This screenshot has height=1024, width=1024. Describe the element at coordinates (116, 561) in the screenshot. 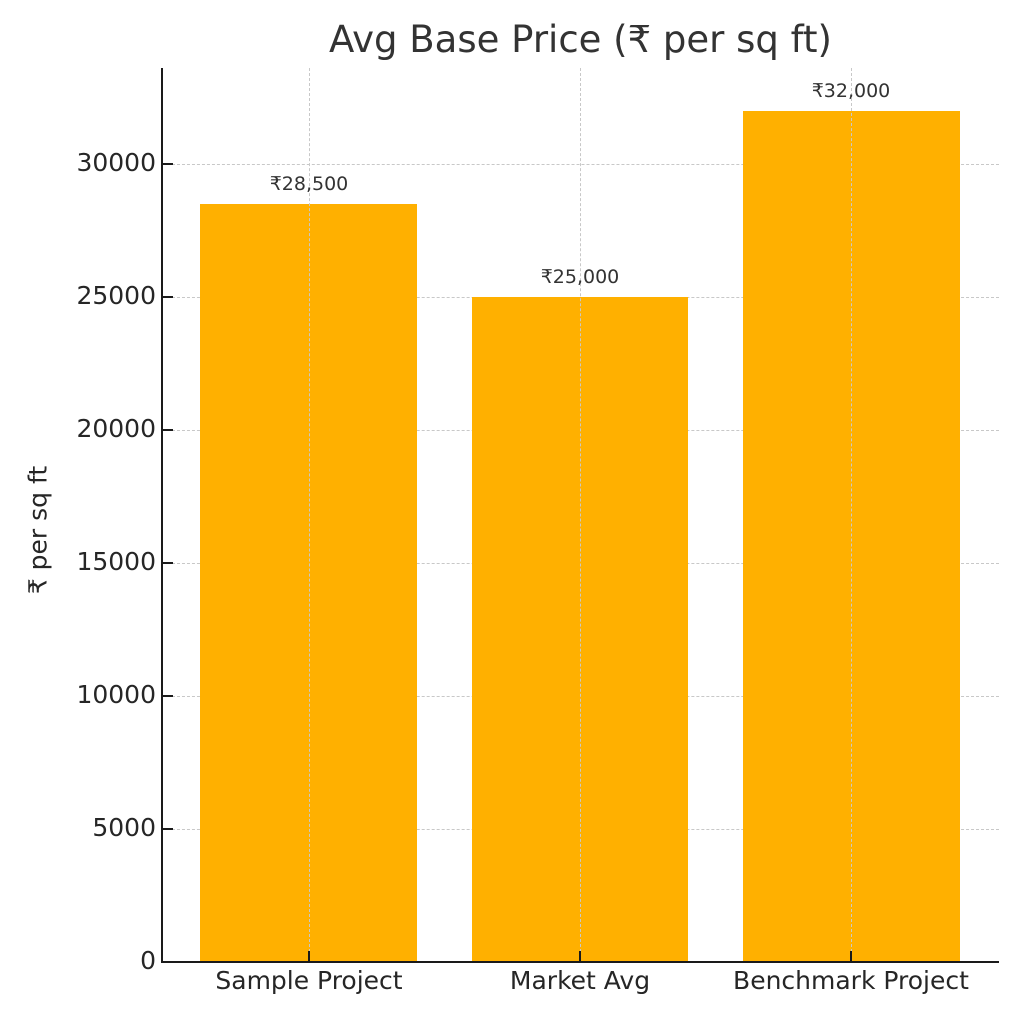

I see `y-tick-label: 15000` at that location.